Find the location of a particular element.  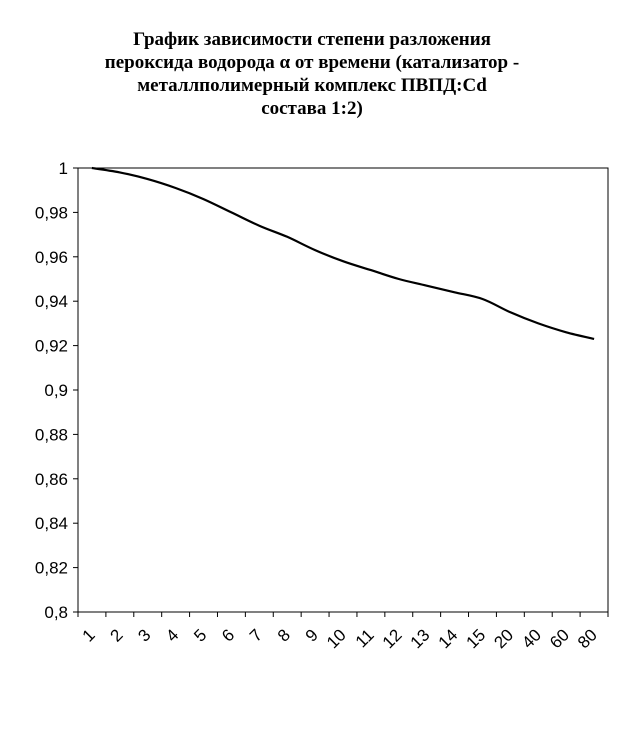

x-axis: 1 2 3 4 5 6 7 8 9 10 11 12 13 14 15 20 40 60 80 is located at coordinates (343, 632).